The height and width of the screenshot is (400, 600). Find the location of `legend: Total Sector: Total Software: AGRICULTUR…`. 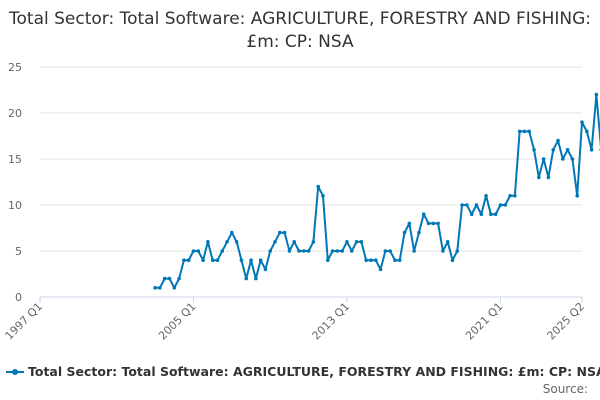

legend: Total Sector: Total Software: AGRICULTUR… is located at coordinates (303, 371).